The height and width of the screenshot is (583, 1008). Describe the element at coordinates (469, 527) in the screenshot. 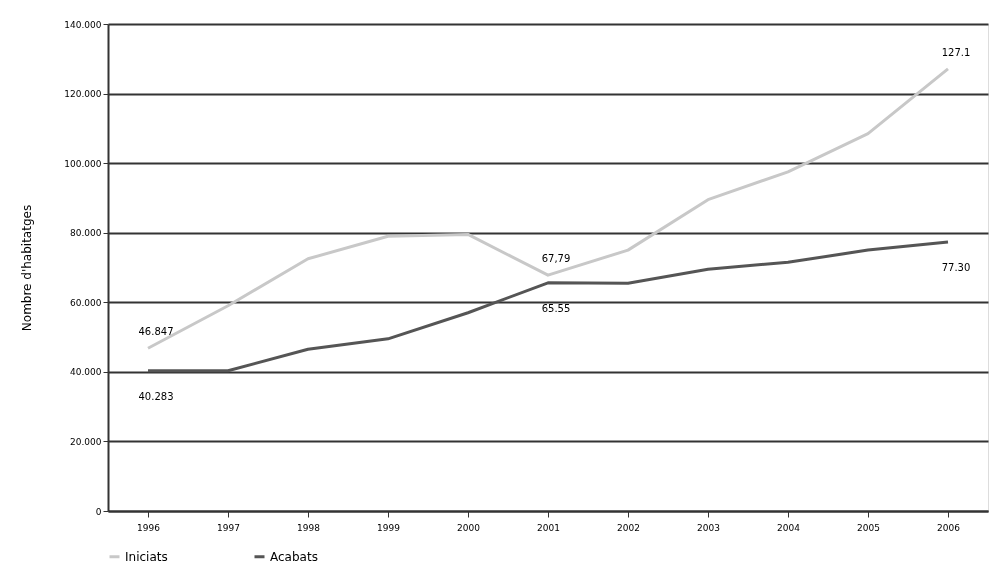

I see `x-tick-label: 2000` at that location.